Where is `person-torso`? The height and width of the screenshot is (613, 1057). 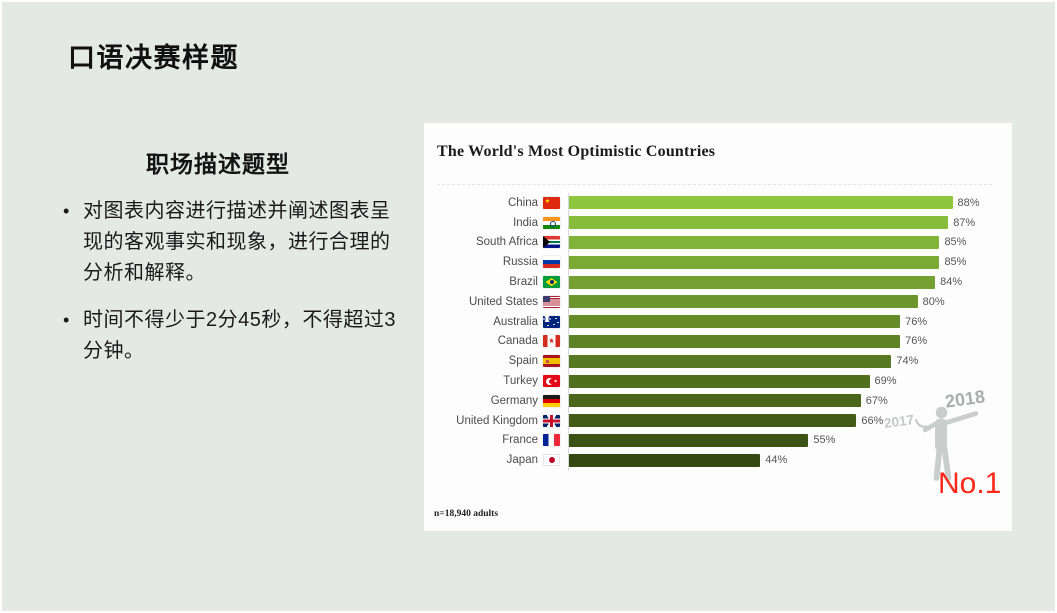
person-torso is located at coordinates (941, 435).